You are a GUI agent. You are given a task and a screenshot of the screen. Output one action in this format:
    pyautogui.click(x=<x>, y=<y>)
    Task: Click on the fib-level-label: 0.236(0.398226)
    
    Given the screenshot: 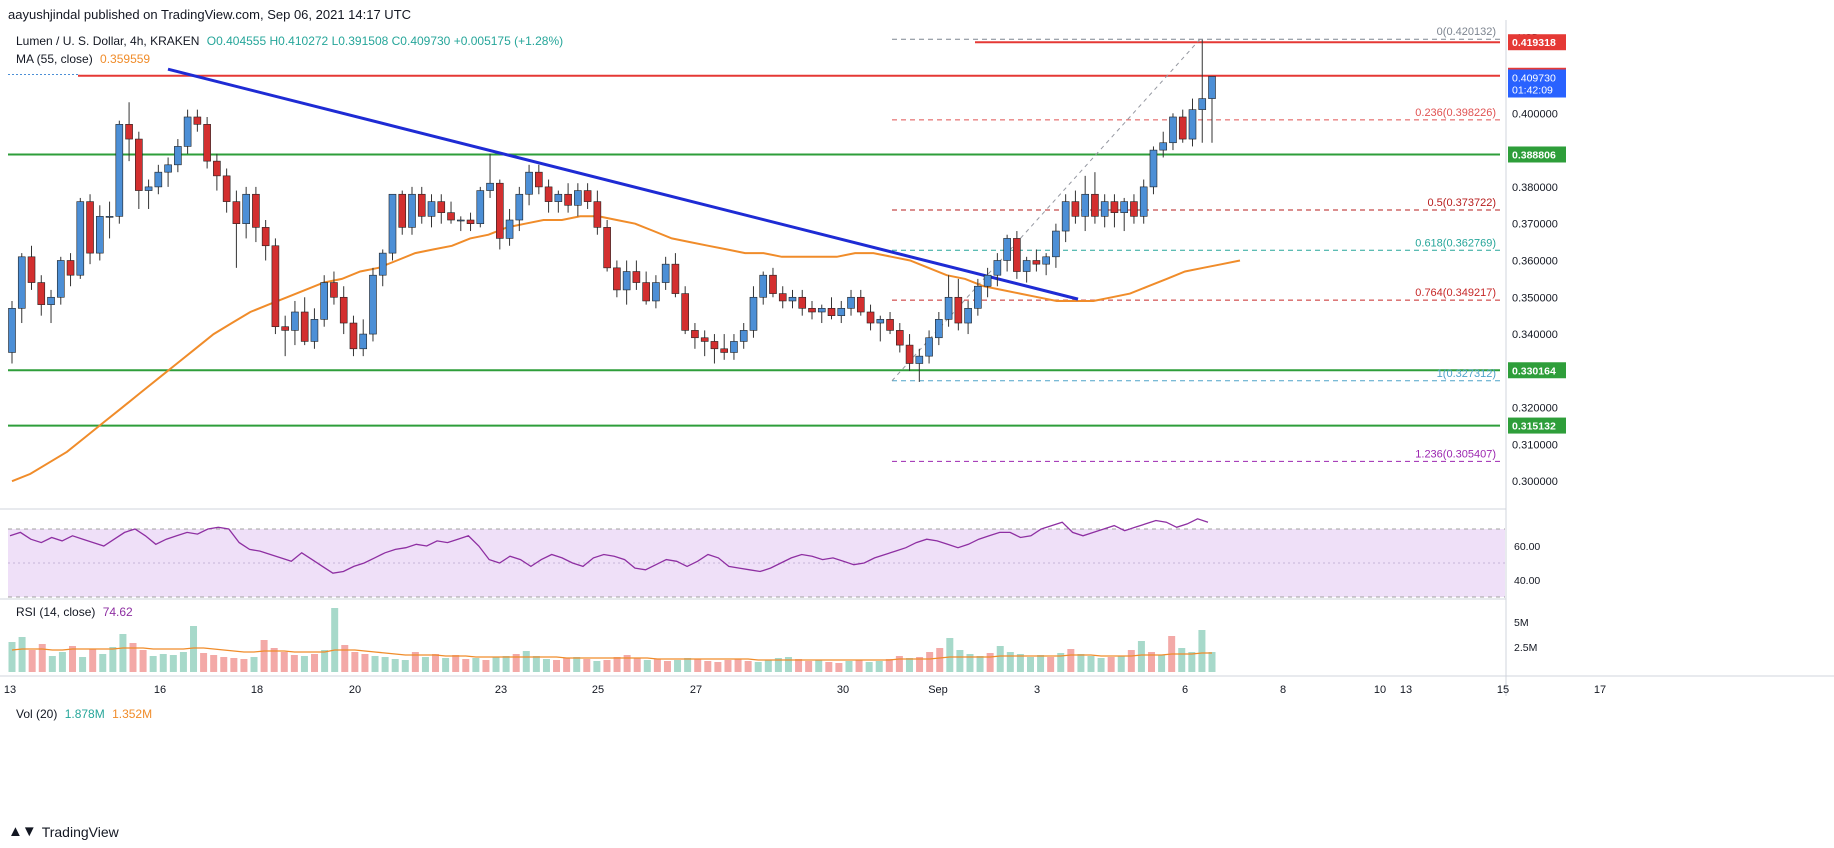 What is the action you would take?
    pyautogui.click(x=1455, y=113)
    